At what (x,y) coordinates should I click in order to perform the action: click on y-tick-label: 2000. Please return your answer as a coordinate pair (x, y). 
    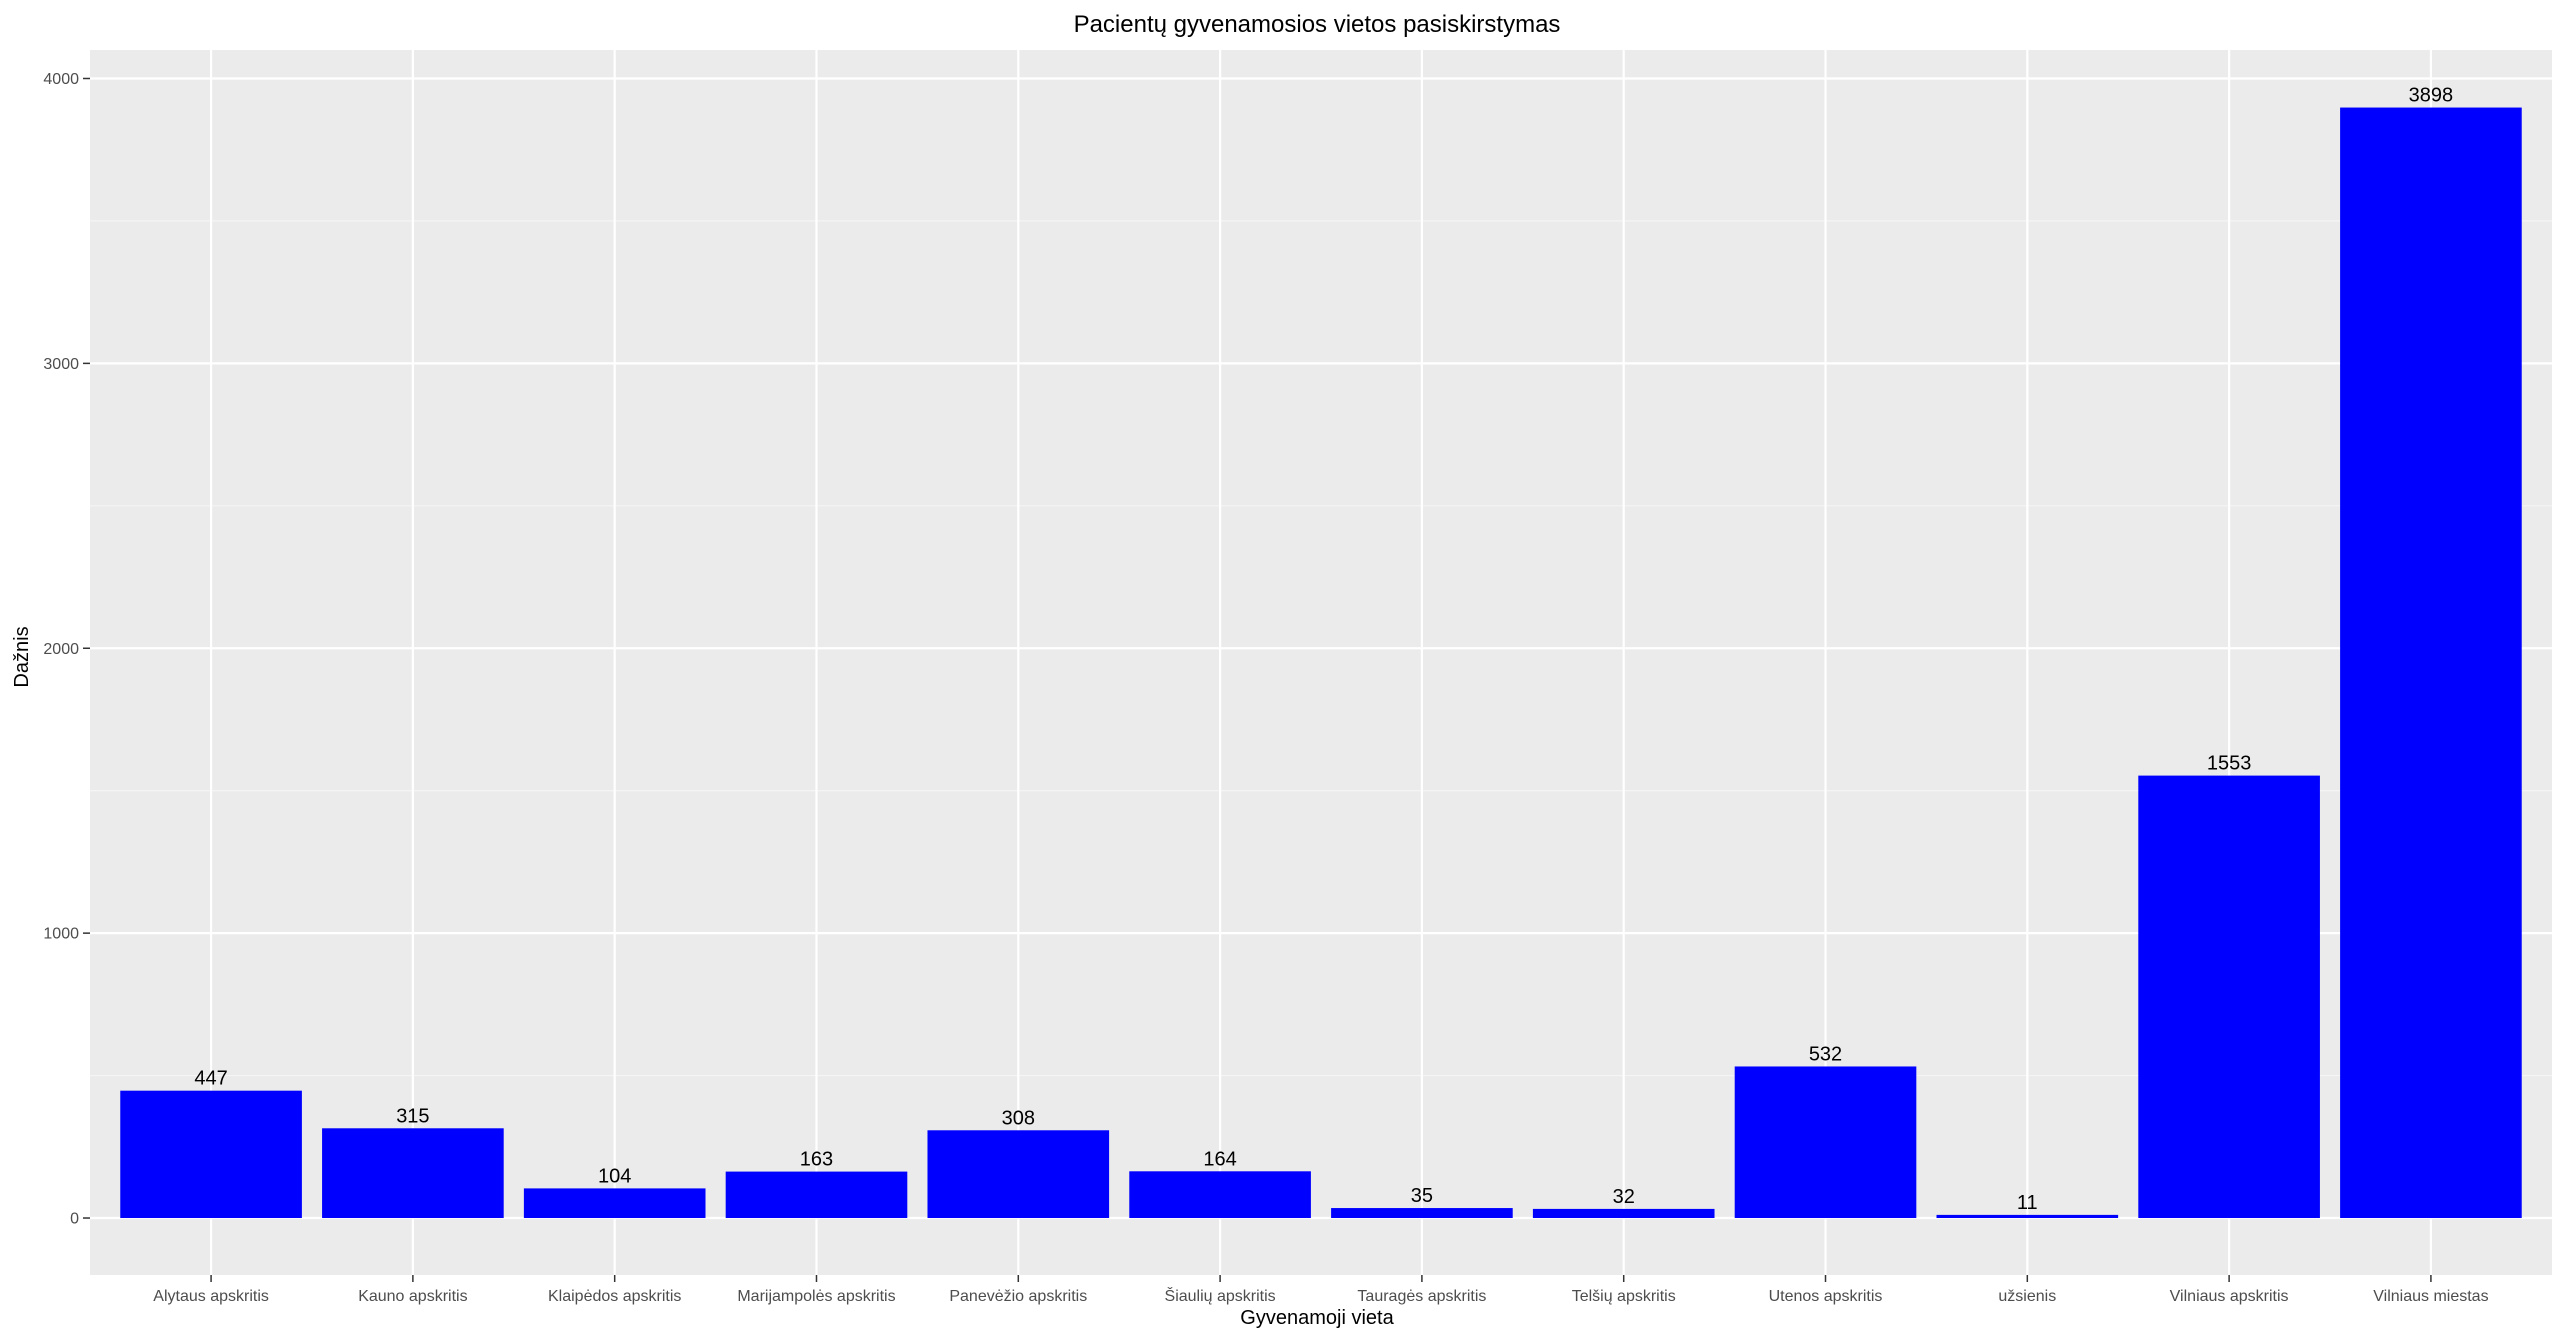
    Looking at the image, I should click on (61, 649).